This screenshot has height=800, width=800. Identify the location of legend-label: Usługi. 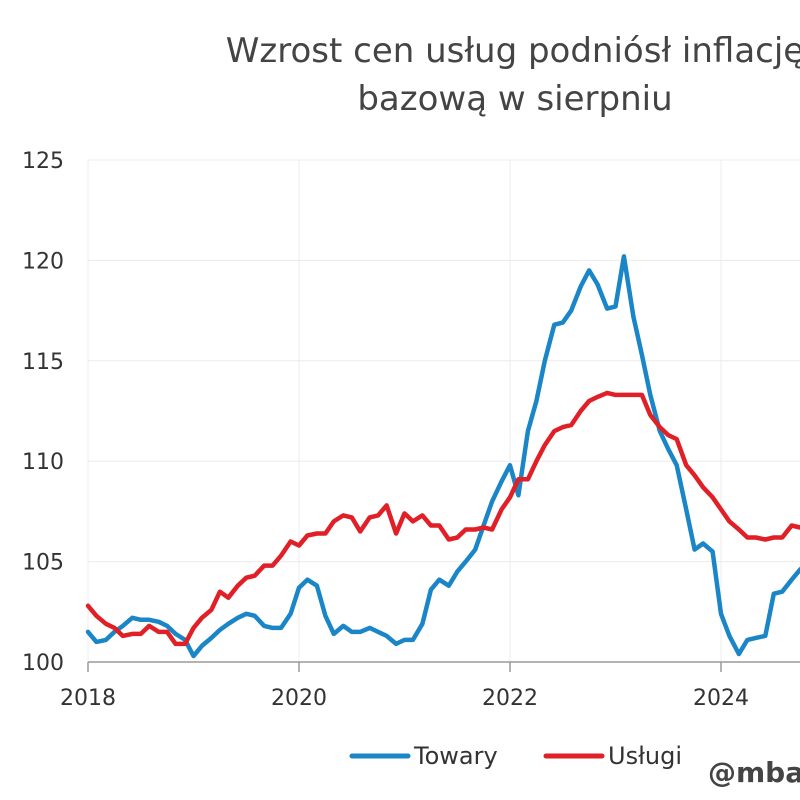
(645, 756).